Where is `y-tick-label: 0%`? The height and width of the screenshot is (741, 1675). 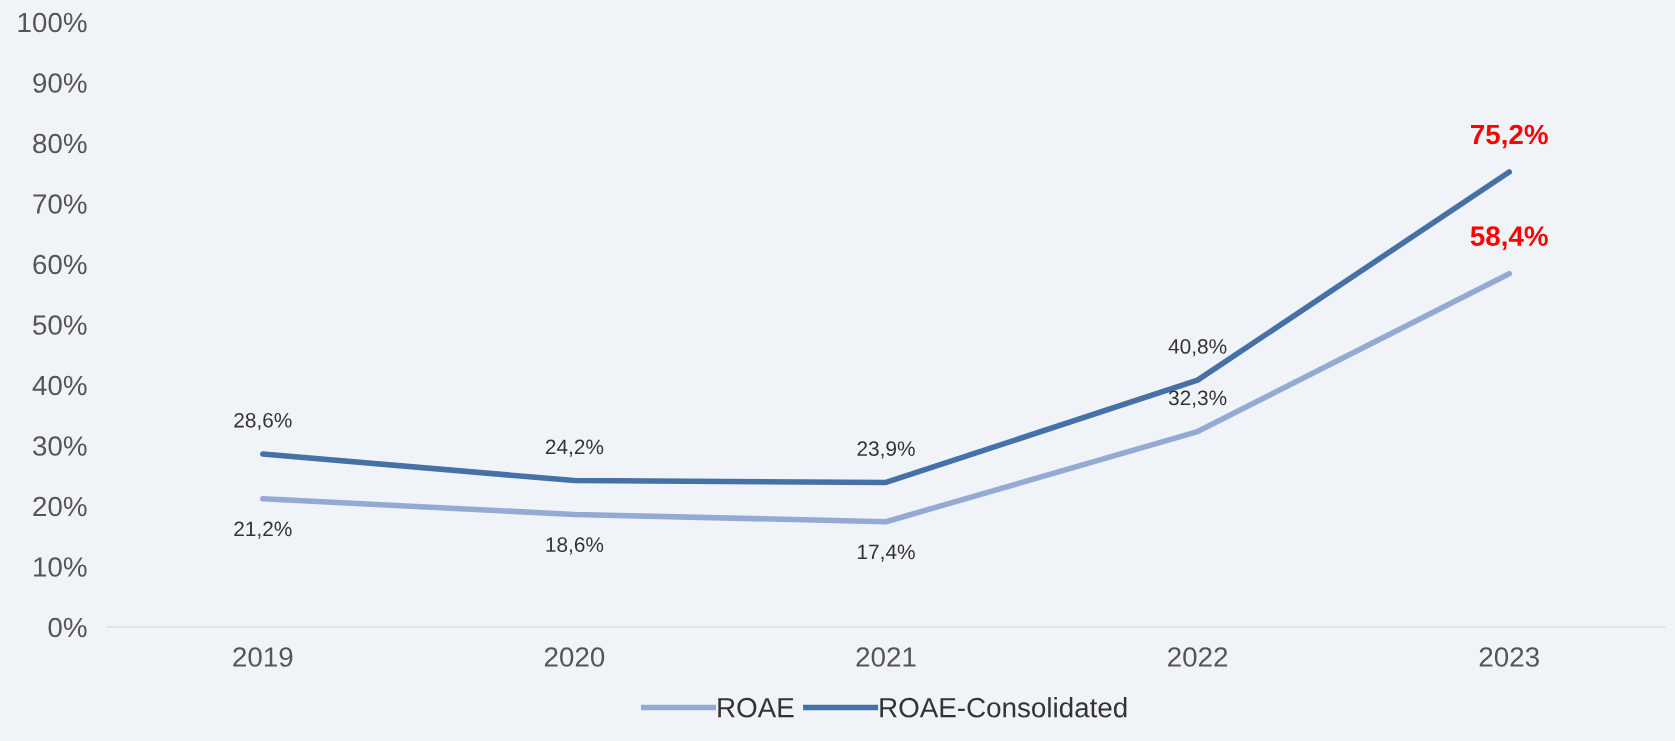 y-tick-label: 0% is located at coordinates (67, 627).